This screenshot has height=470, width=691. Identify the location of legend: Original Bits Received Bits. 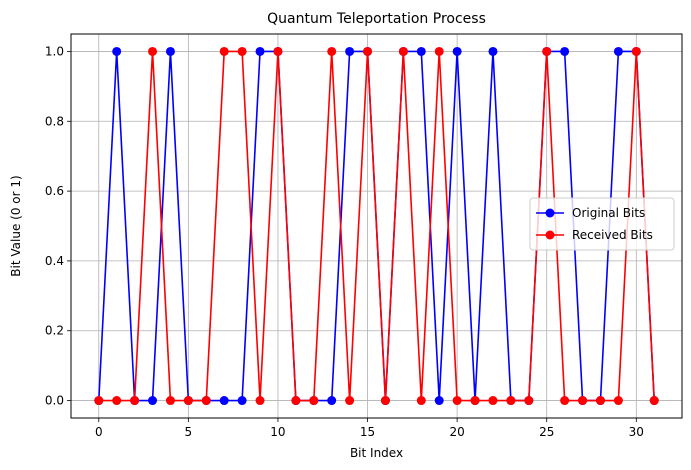
(602, 224).